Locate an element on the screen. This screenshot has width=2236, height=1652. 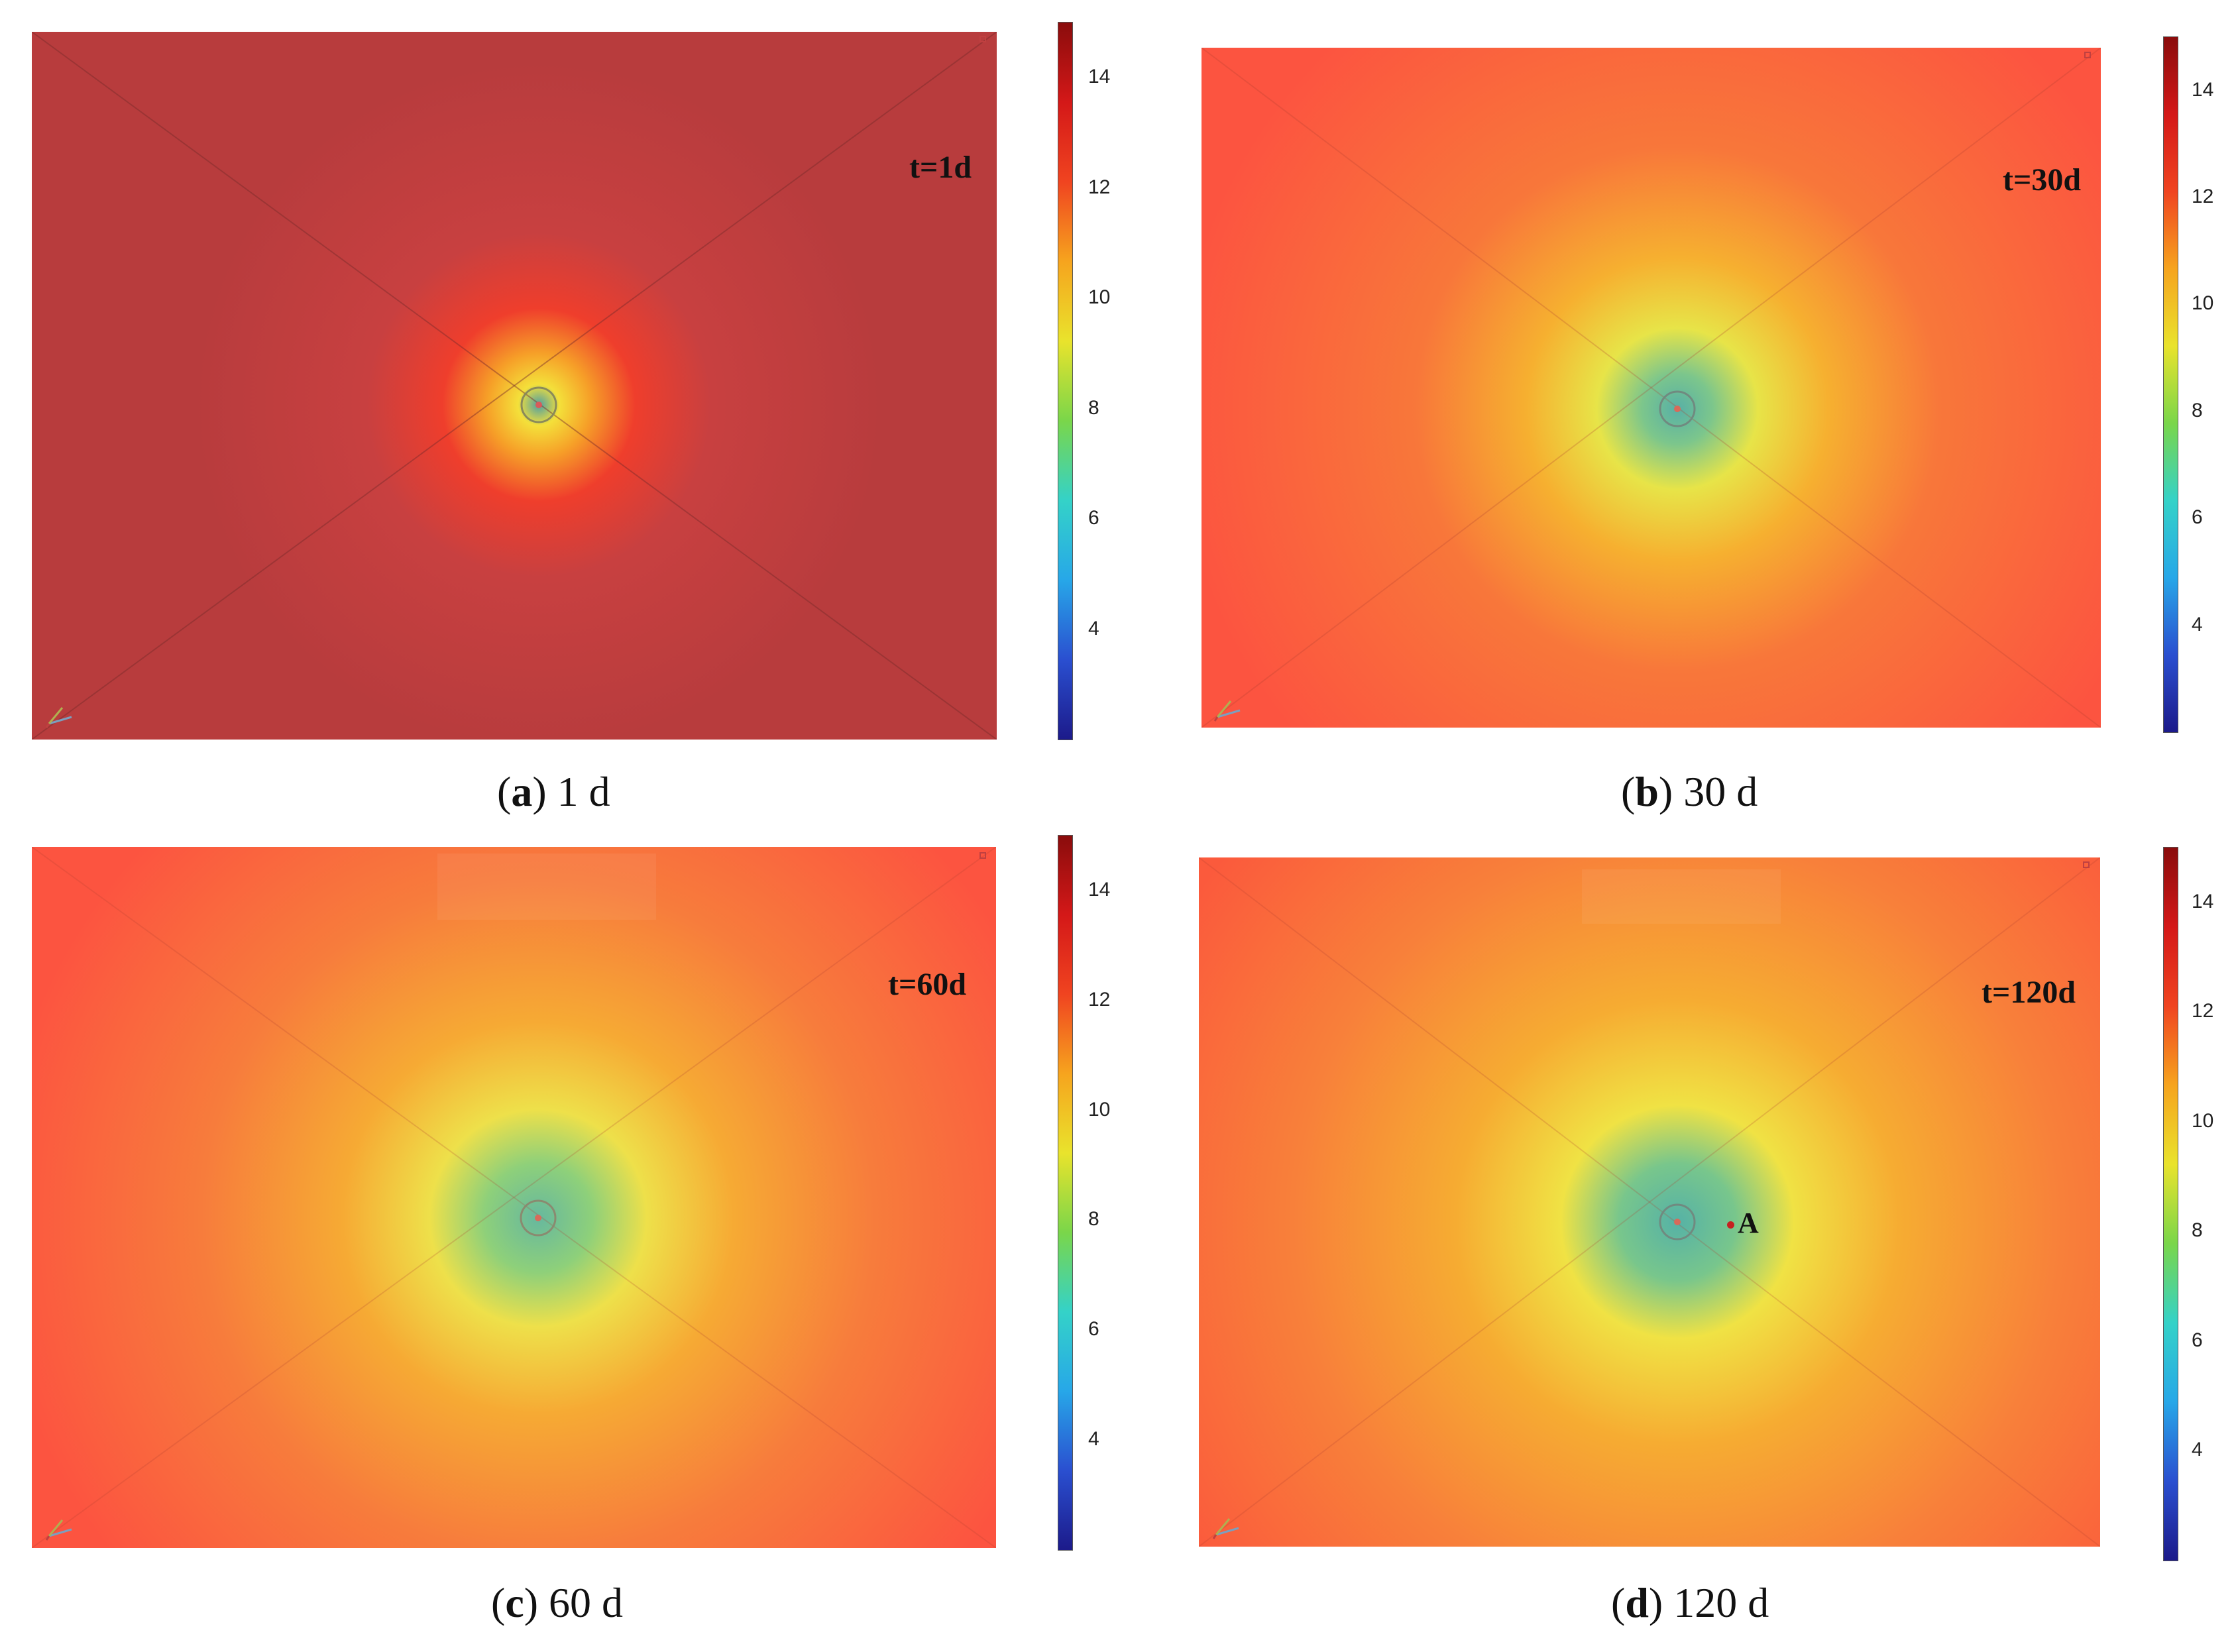
caption-letter: a is located at coordinates (522, 791).